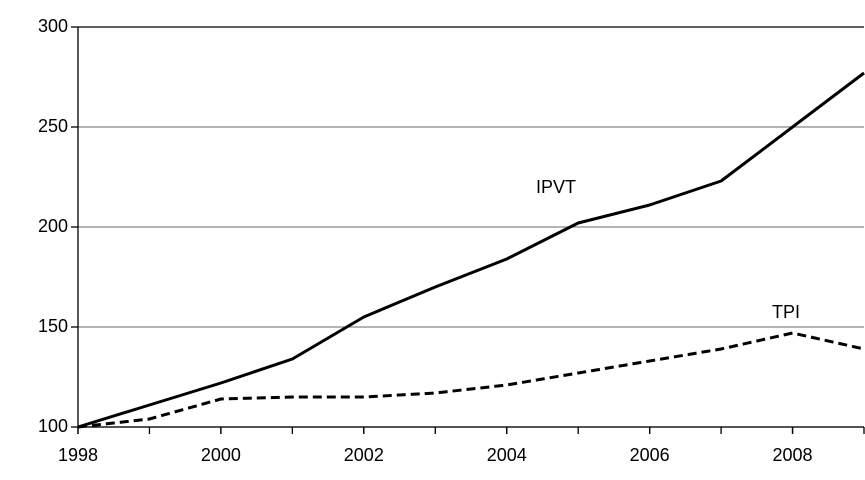  I want to click on x-tick-label: 2002, so click(364, 455).